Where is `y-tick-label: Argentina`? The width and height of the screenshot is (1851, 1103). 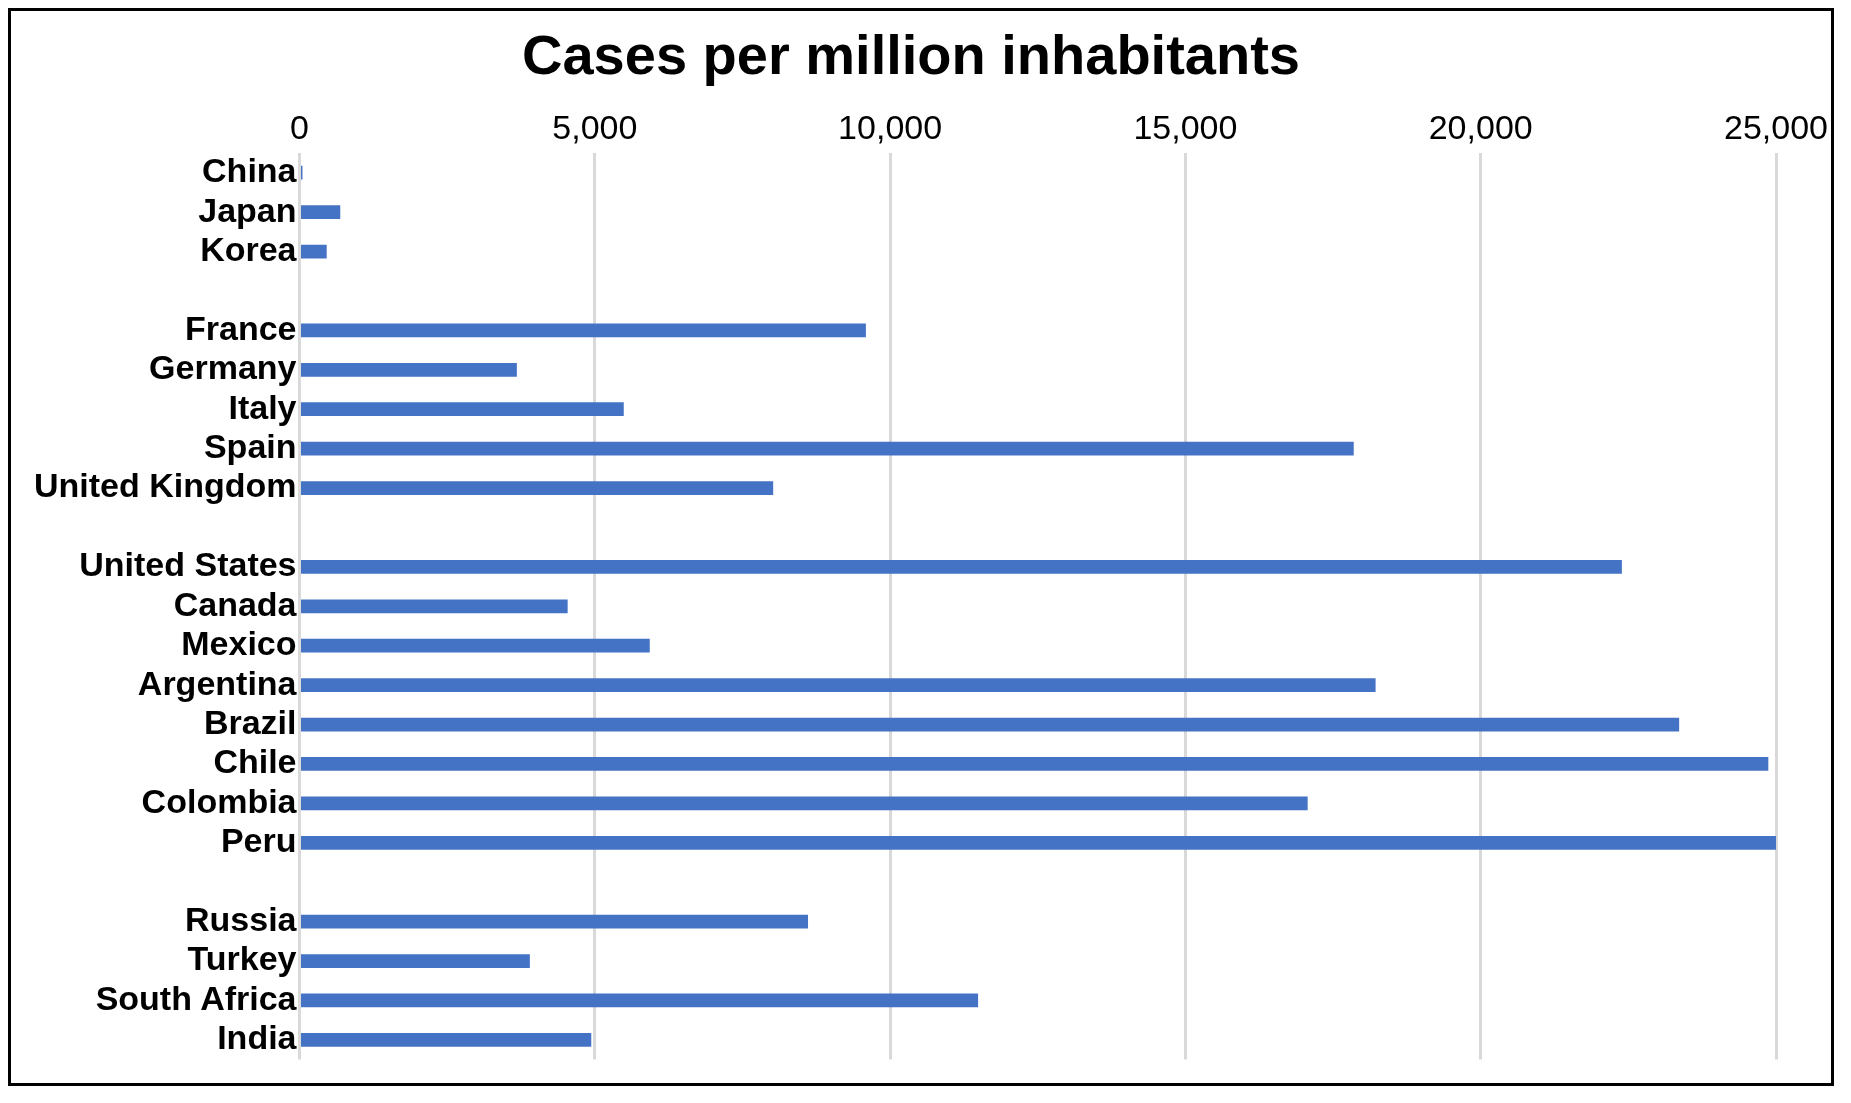
y-tick-label: Argentina is located at coordinates (217, 682).